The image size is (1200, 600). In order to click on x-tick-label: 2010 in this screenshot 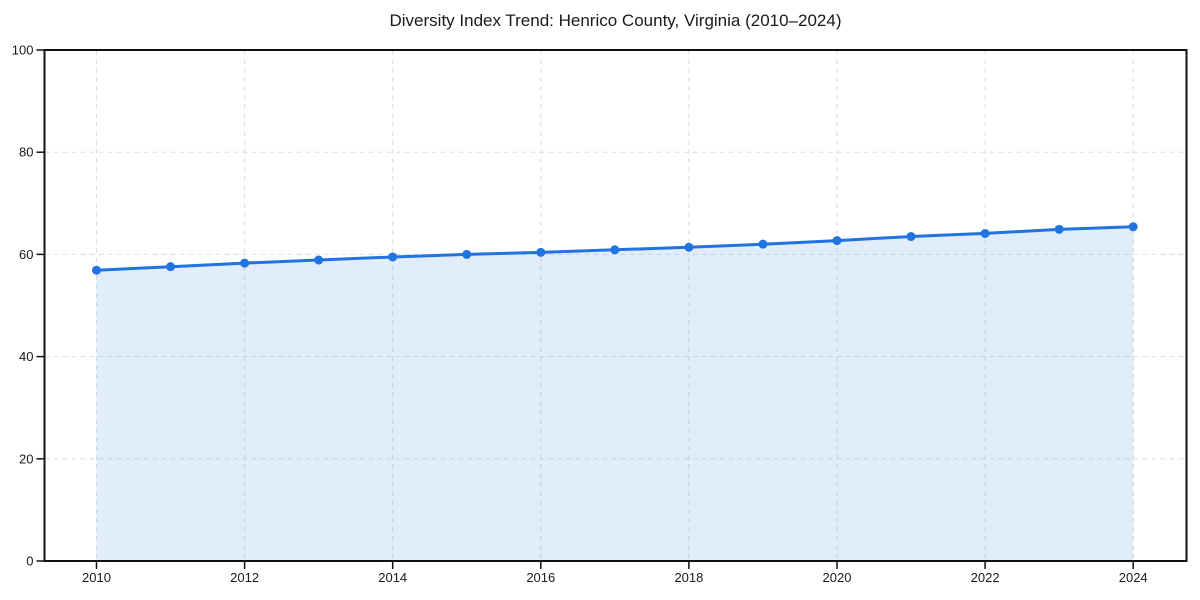, I will do `click(96, 577)`.